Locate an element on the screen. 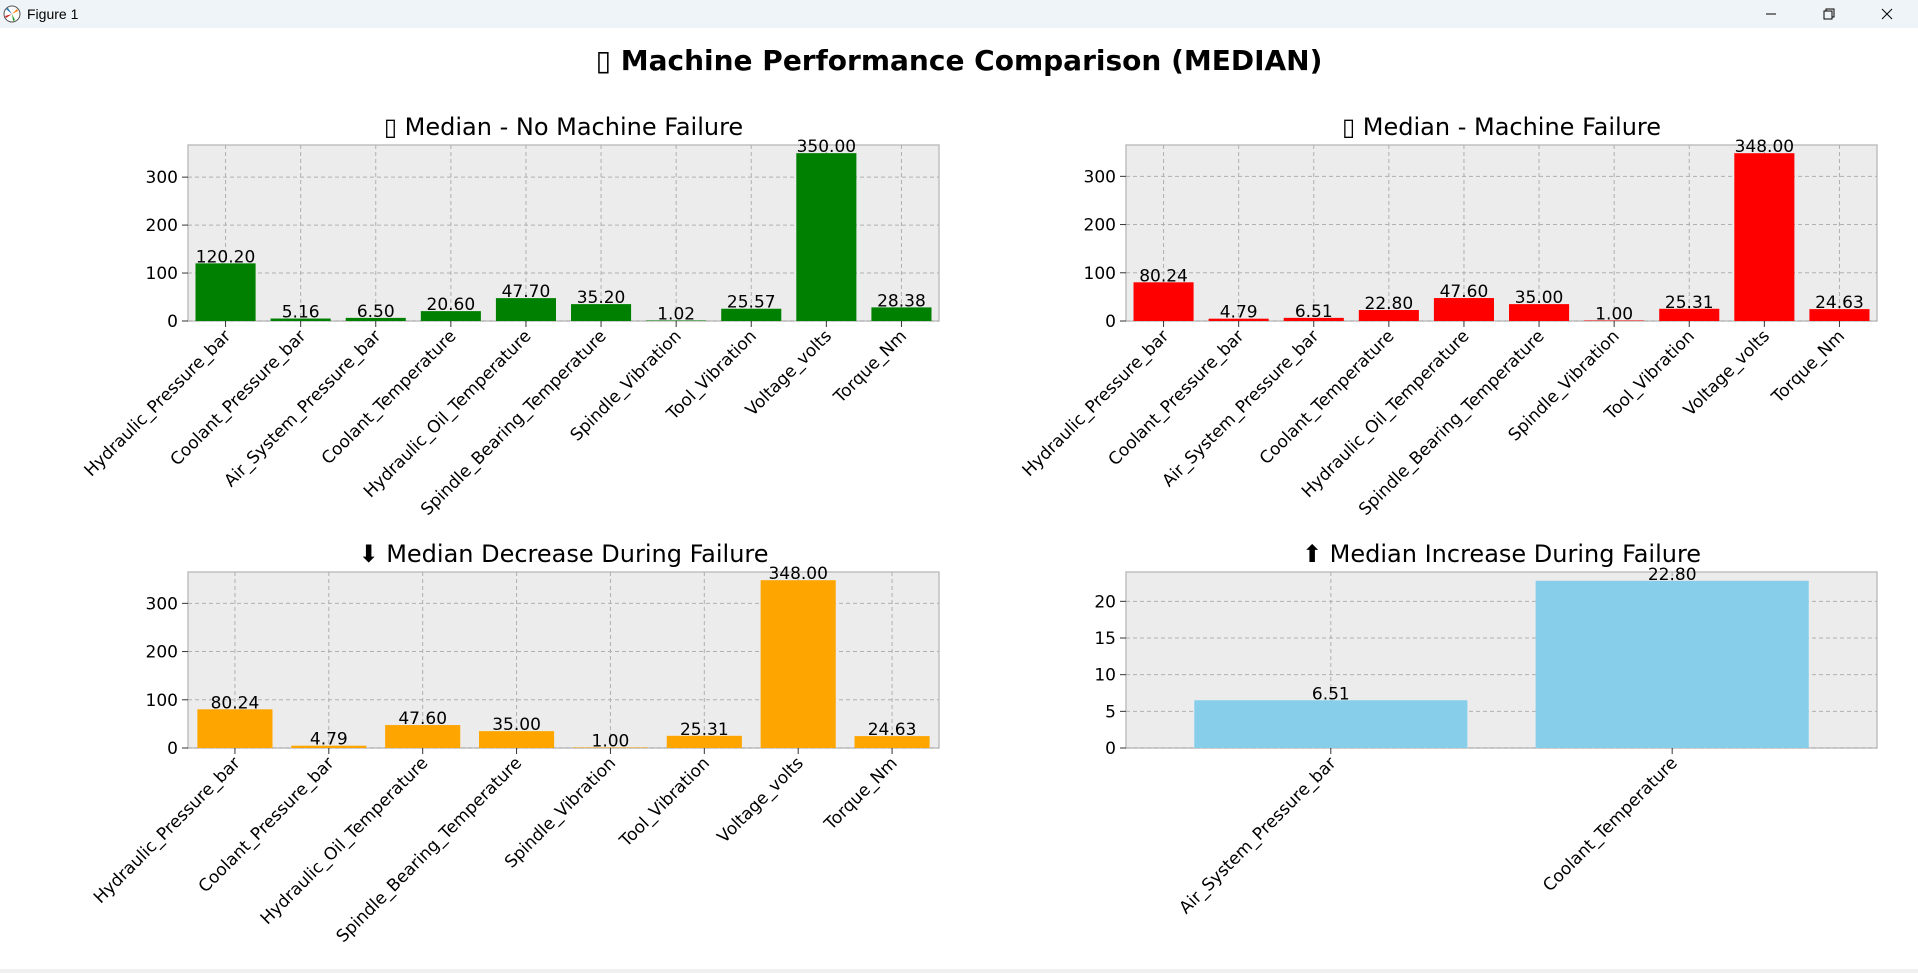 The width and height of the screenshot is (1918, 973). x-tick-label: Tool_Vibration is located at coordinates (664, 802).